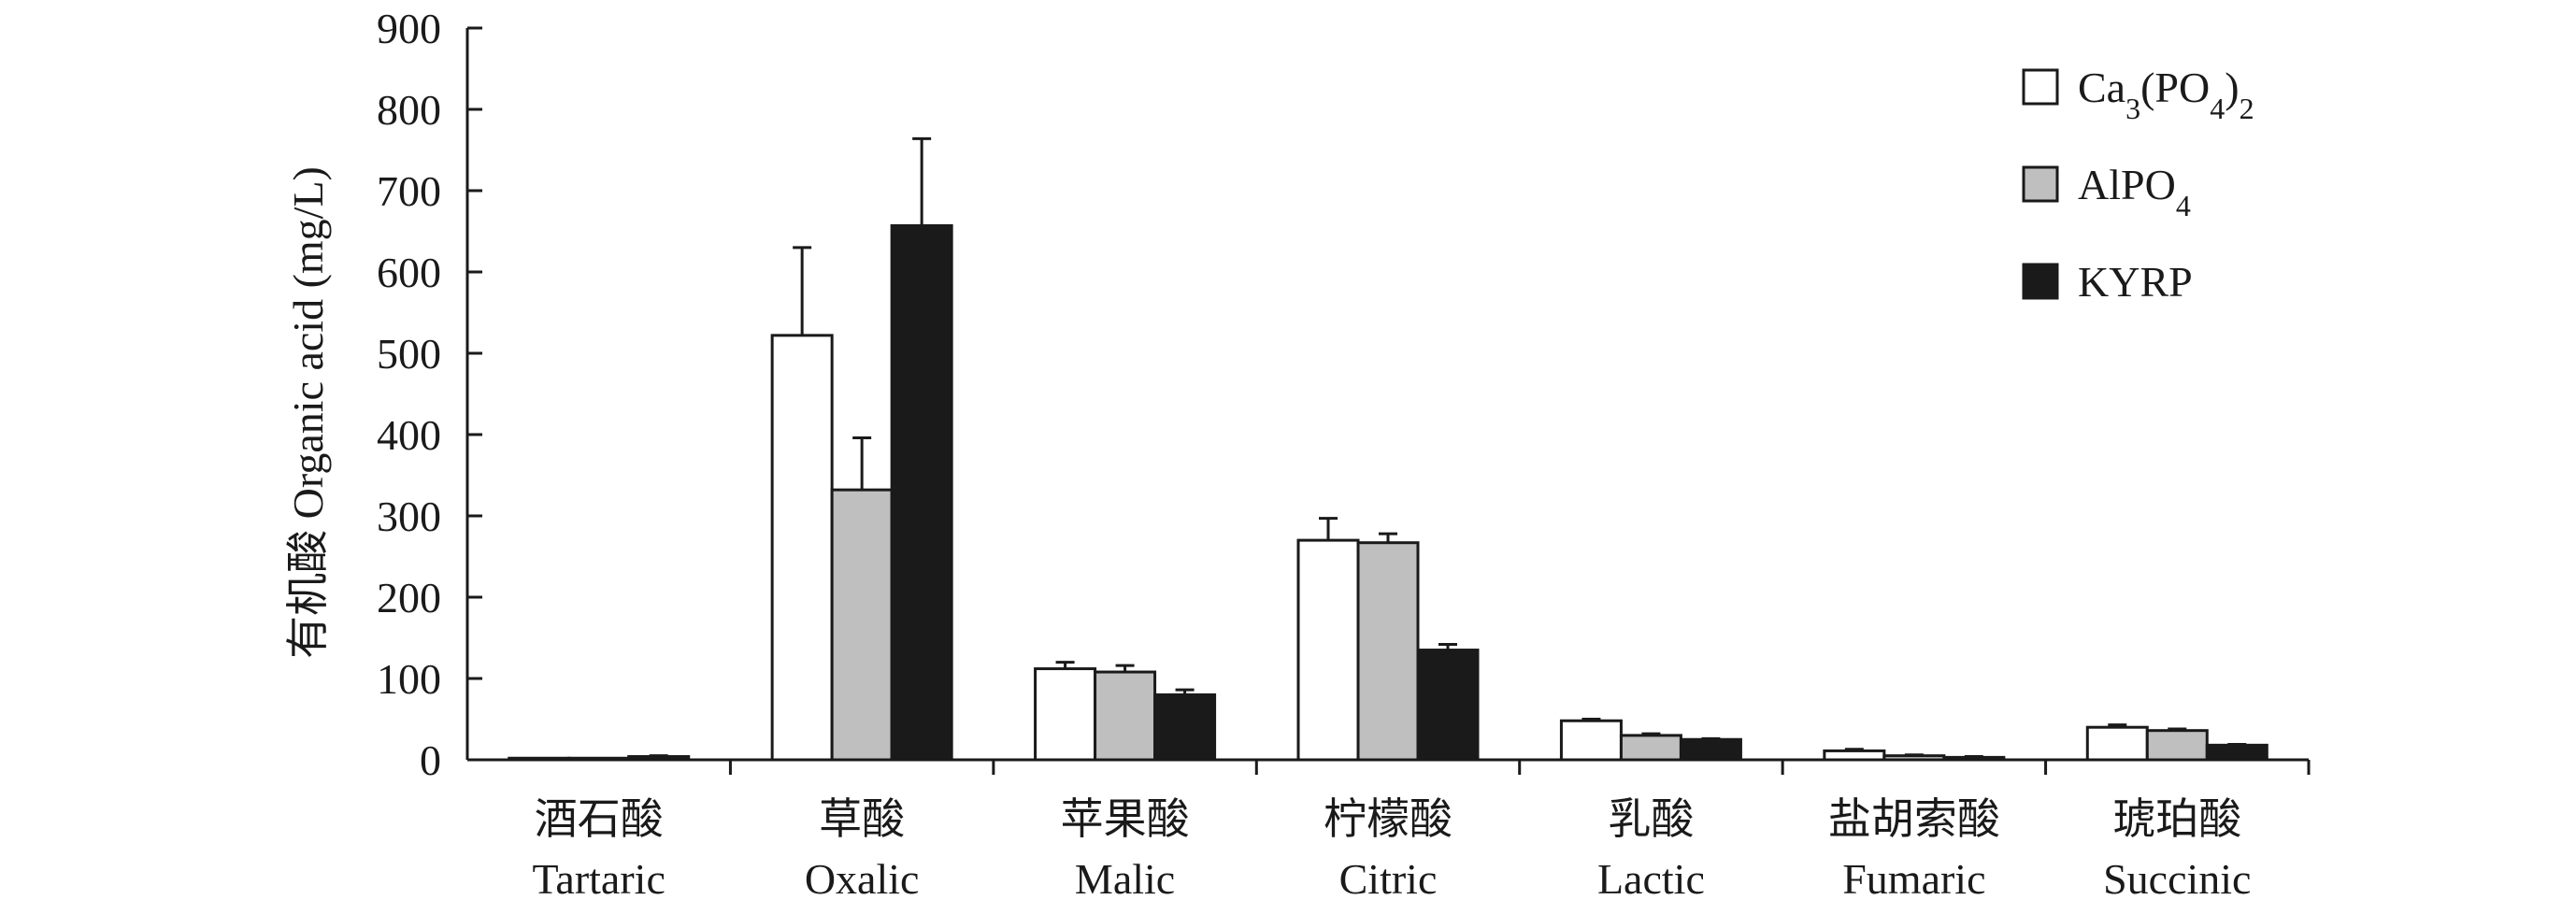 The height and width of the screenshot is (914, 2576). I want to click on category-label-en: Malic, so click(1125, 879).